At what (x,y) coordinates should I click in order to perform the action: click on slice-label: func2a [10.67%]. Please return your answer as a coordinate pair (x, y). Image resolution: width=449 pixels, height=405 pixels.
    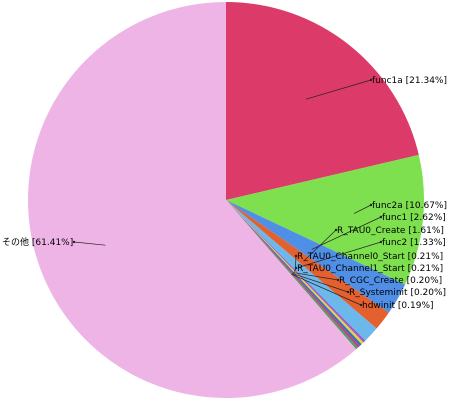
    Looking at the image, I should click on (409, 206).